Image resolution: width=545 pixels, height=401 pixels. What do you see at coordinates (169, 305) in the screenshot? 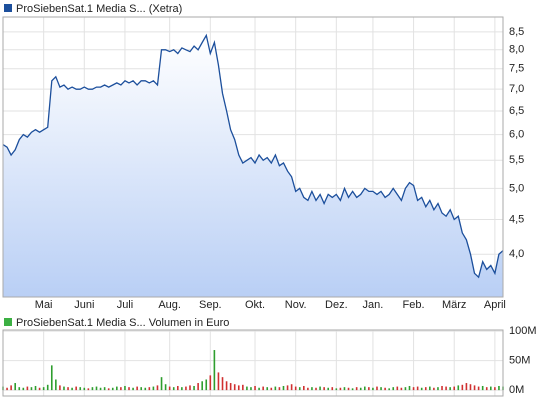
I see `x-tick-label: Aug.` at bounding box center [169, 305].